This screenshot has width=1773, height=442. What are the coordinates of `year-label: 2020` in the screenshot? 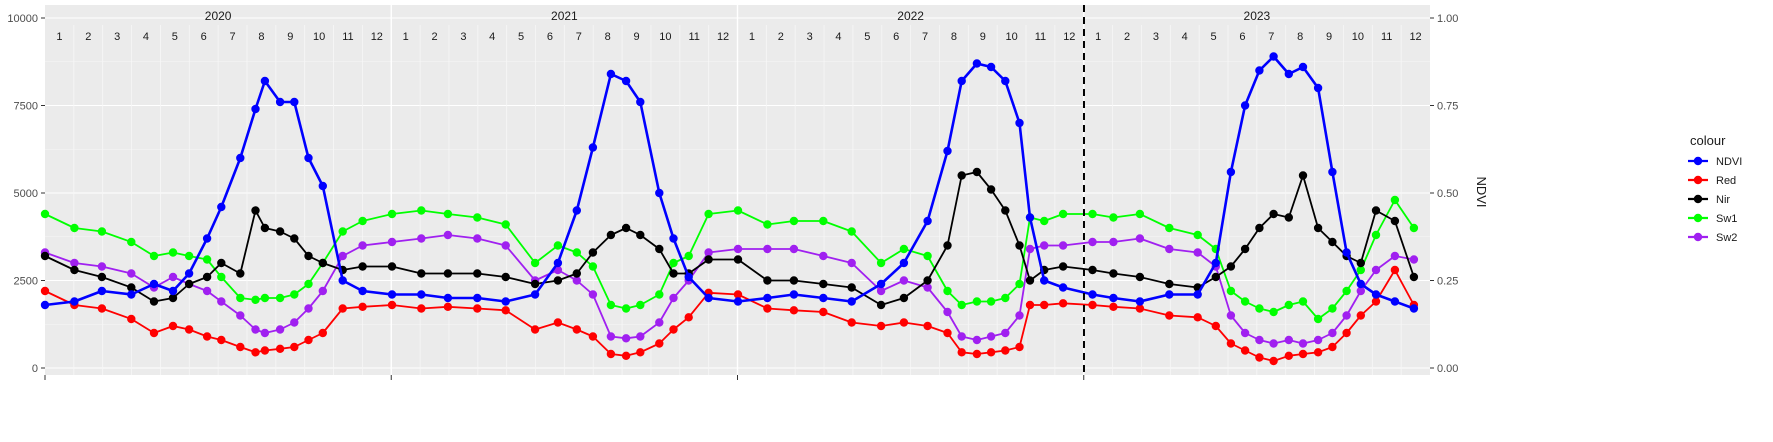 It's located at (218, 16).